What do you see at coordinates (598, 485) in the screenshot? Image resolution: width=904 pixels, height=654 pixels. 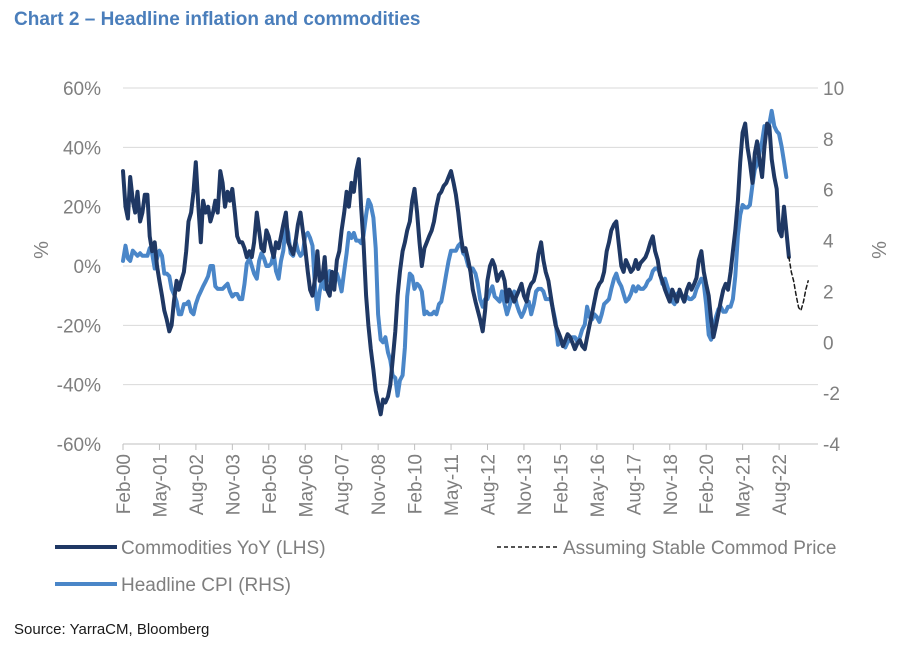 I see `x-tick-label: May-16` at bounding box center [598, 485].